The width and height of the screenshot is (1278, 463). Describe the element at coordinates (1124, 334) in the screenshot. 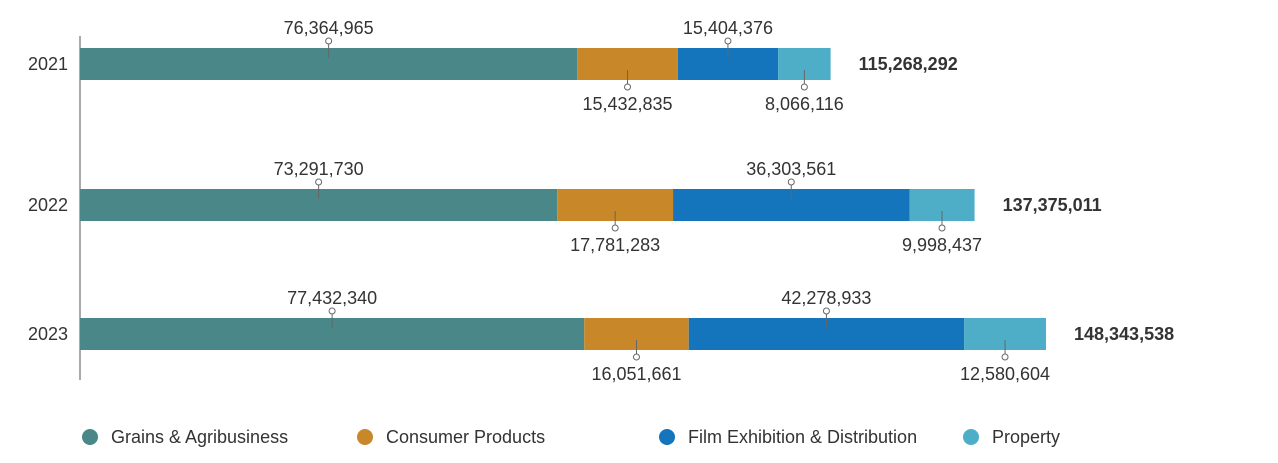

I see `total-label-2023: 148,343,538` at that location.